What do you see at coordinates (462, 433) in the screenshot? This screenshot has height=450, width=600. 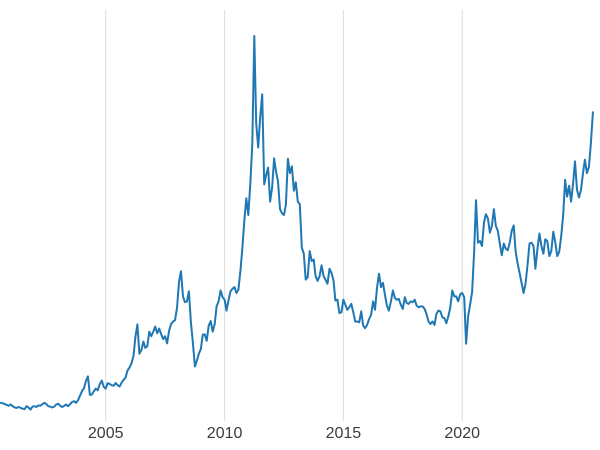 I see `x-axis-tick-label: 2020` at bounding box center [462, 433].